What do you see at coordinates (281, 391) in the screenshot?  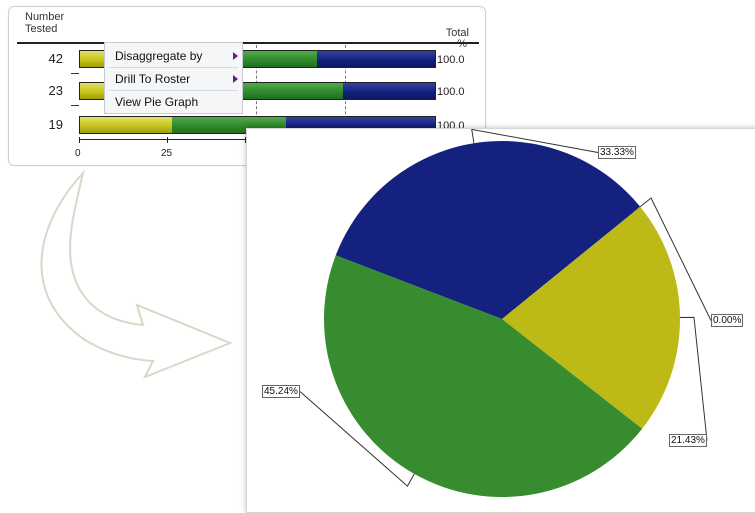 I see `pie-data-label: 45.24%` at bounding box center [281, 391].